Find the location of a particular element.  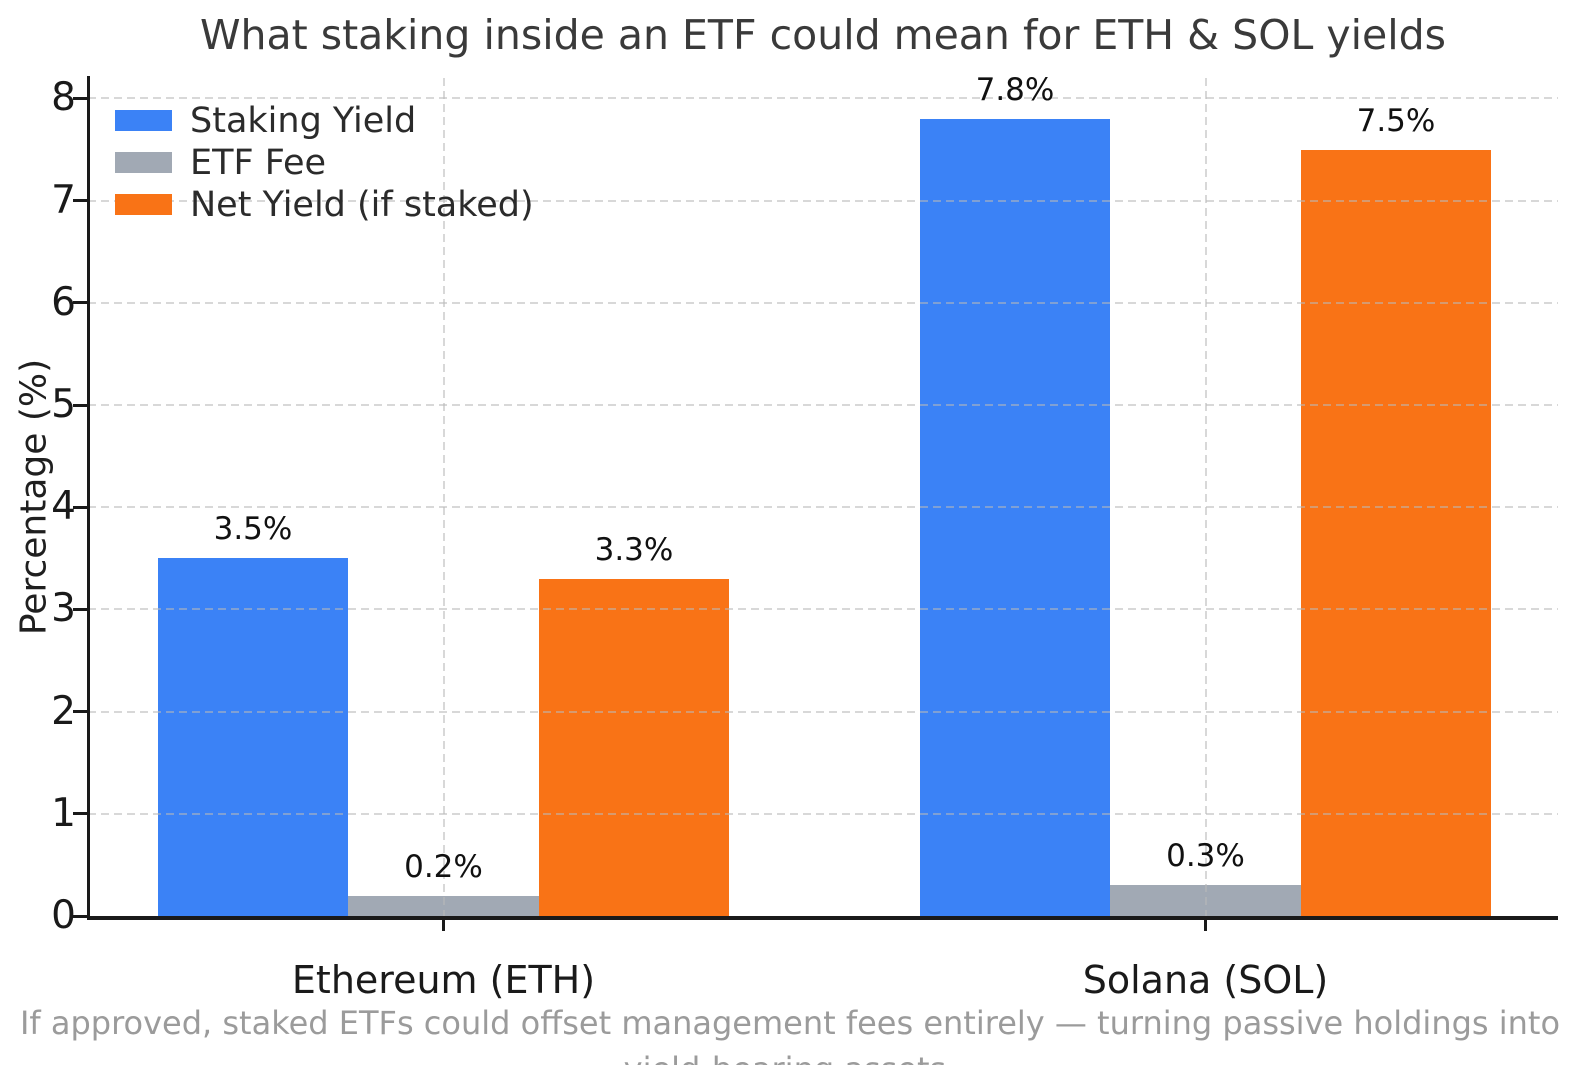

legend-row: ETF Fee is located at coordinates (325, 163).